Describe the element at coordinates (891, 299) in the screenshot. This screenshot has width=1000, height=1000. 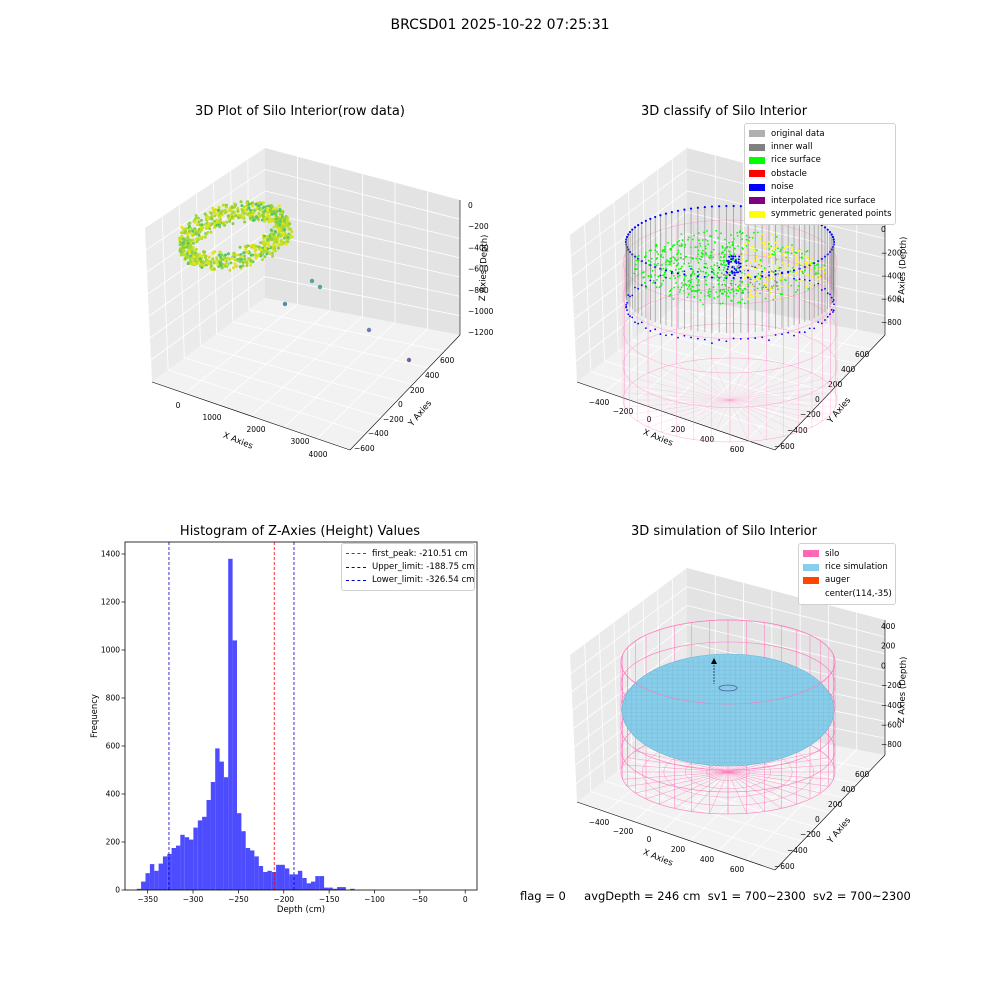
I see `classify-z-tick: −600` at that location.